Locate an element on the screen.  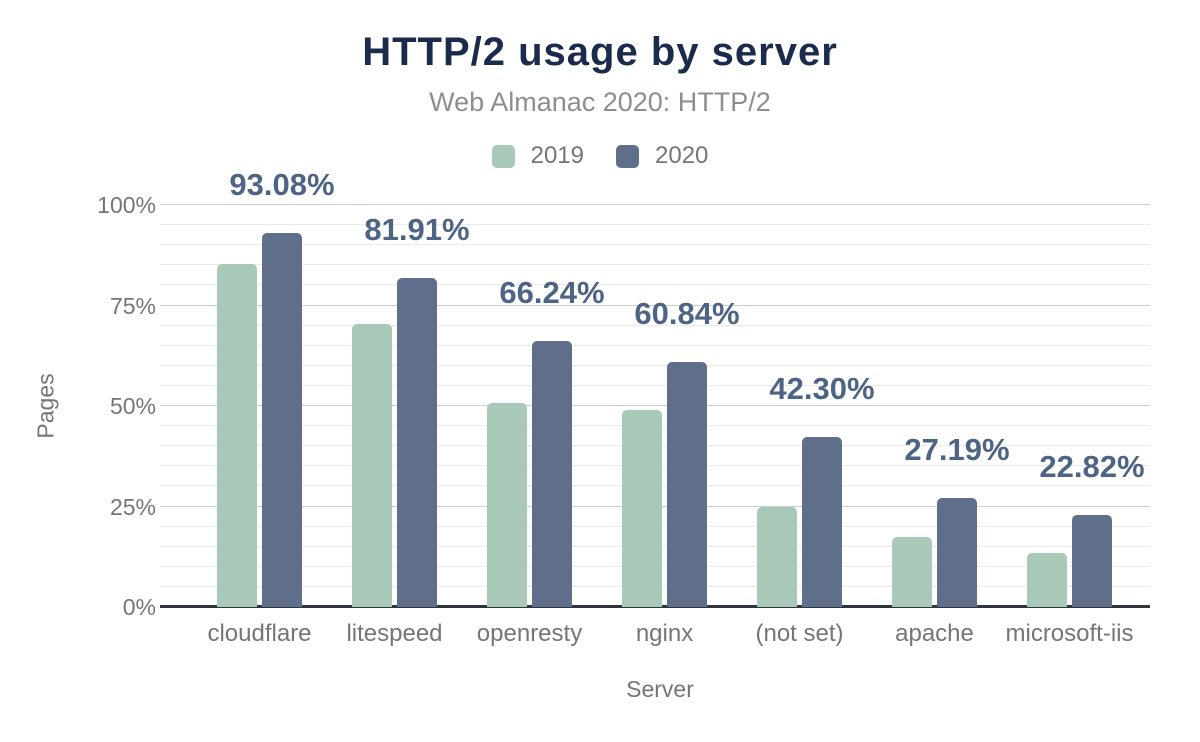
value-label-litespeed: 81.91% is located at coordinates (417, 229).